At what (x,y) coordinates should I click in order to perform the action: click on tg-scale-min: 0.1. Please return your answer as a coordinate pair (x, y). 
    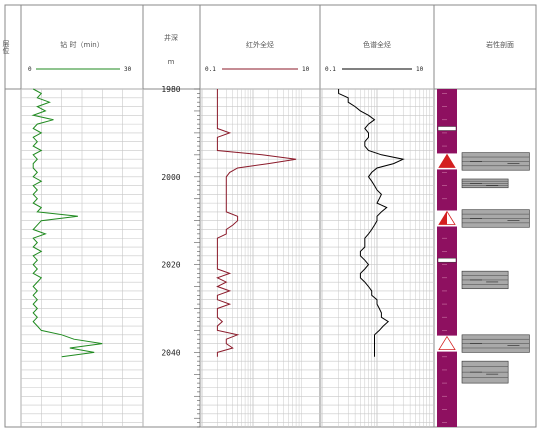
    Looking at the image, I should click on (330, 69).